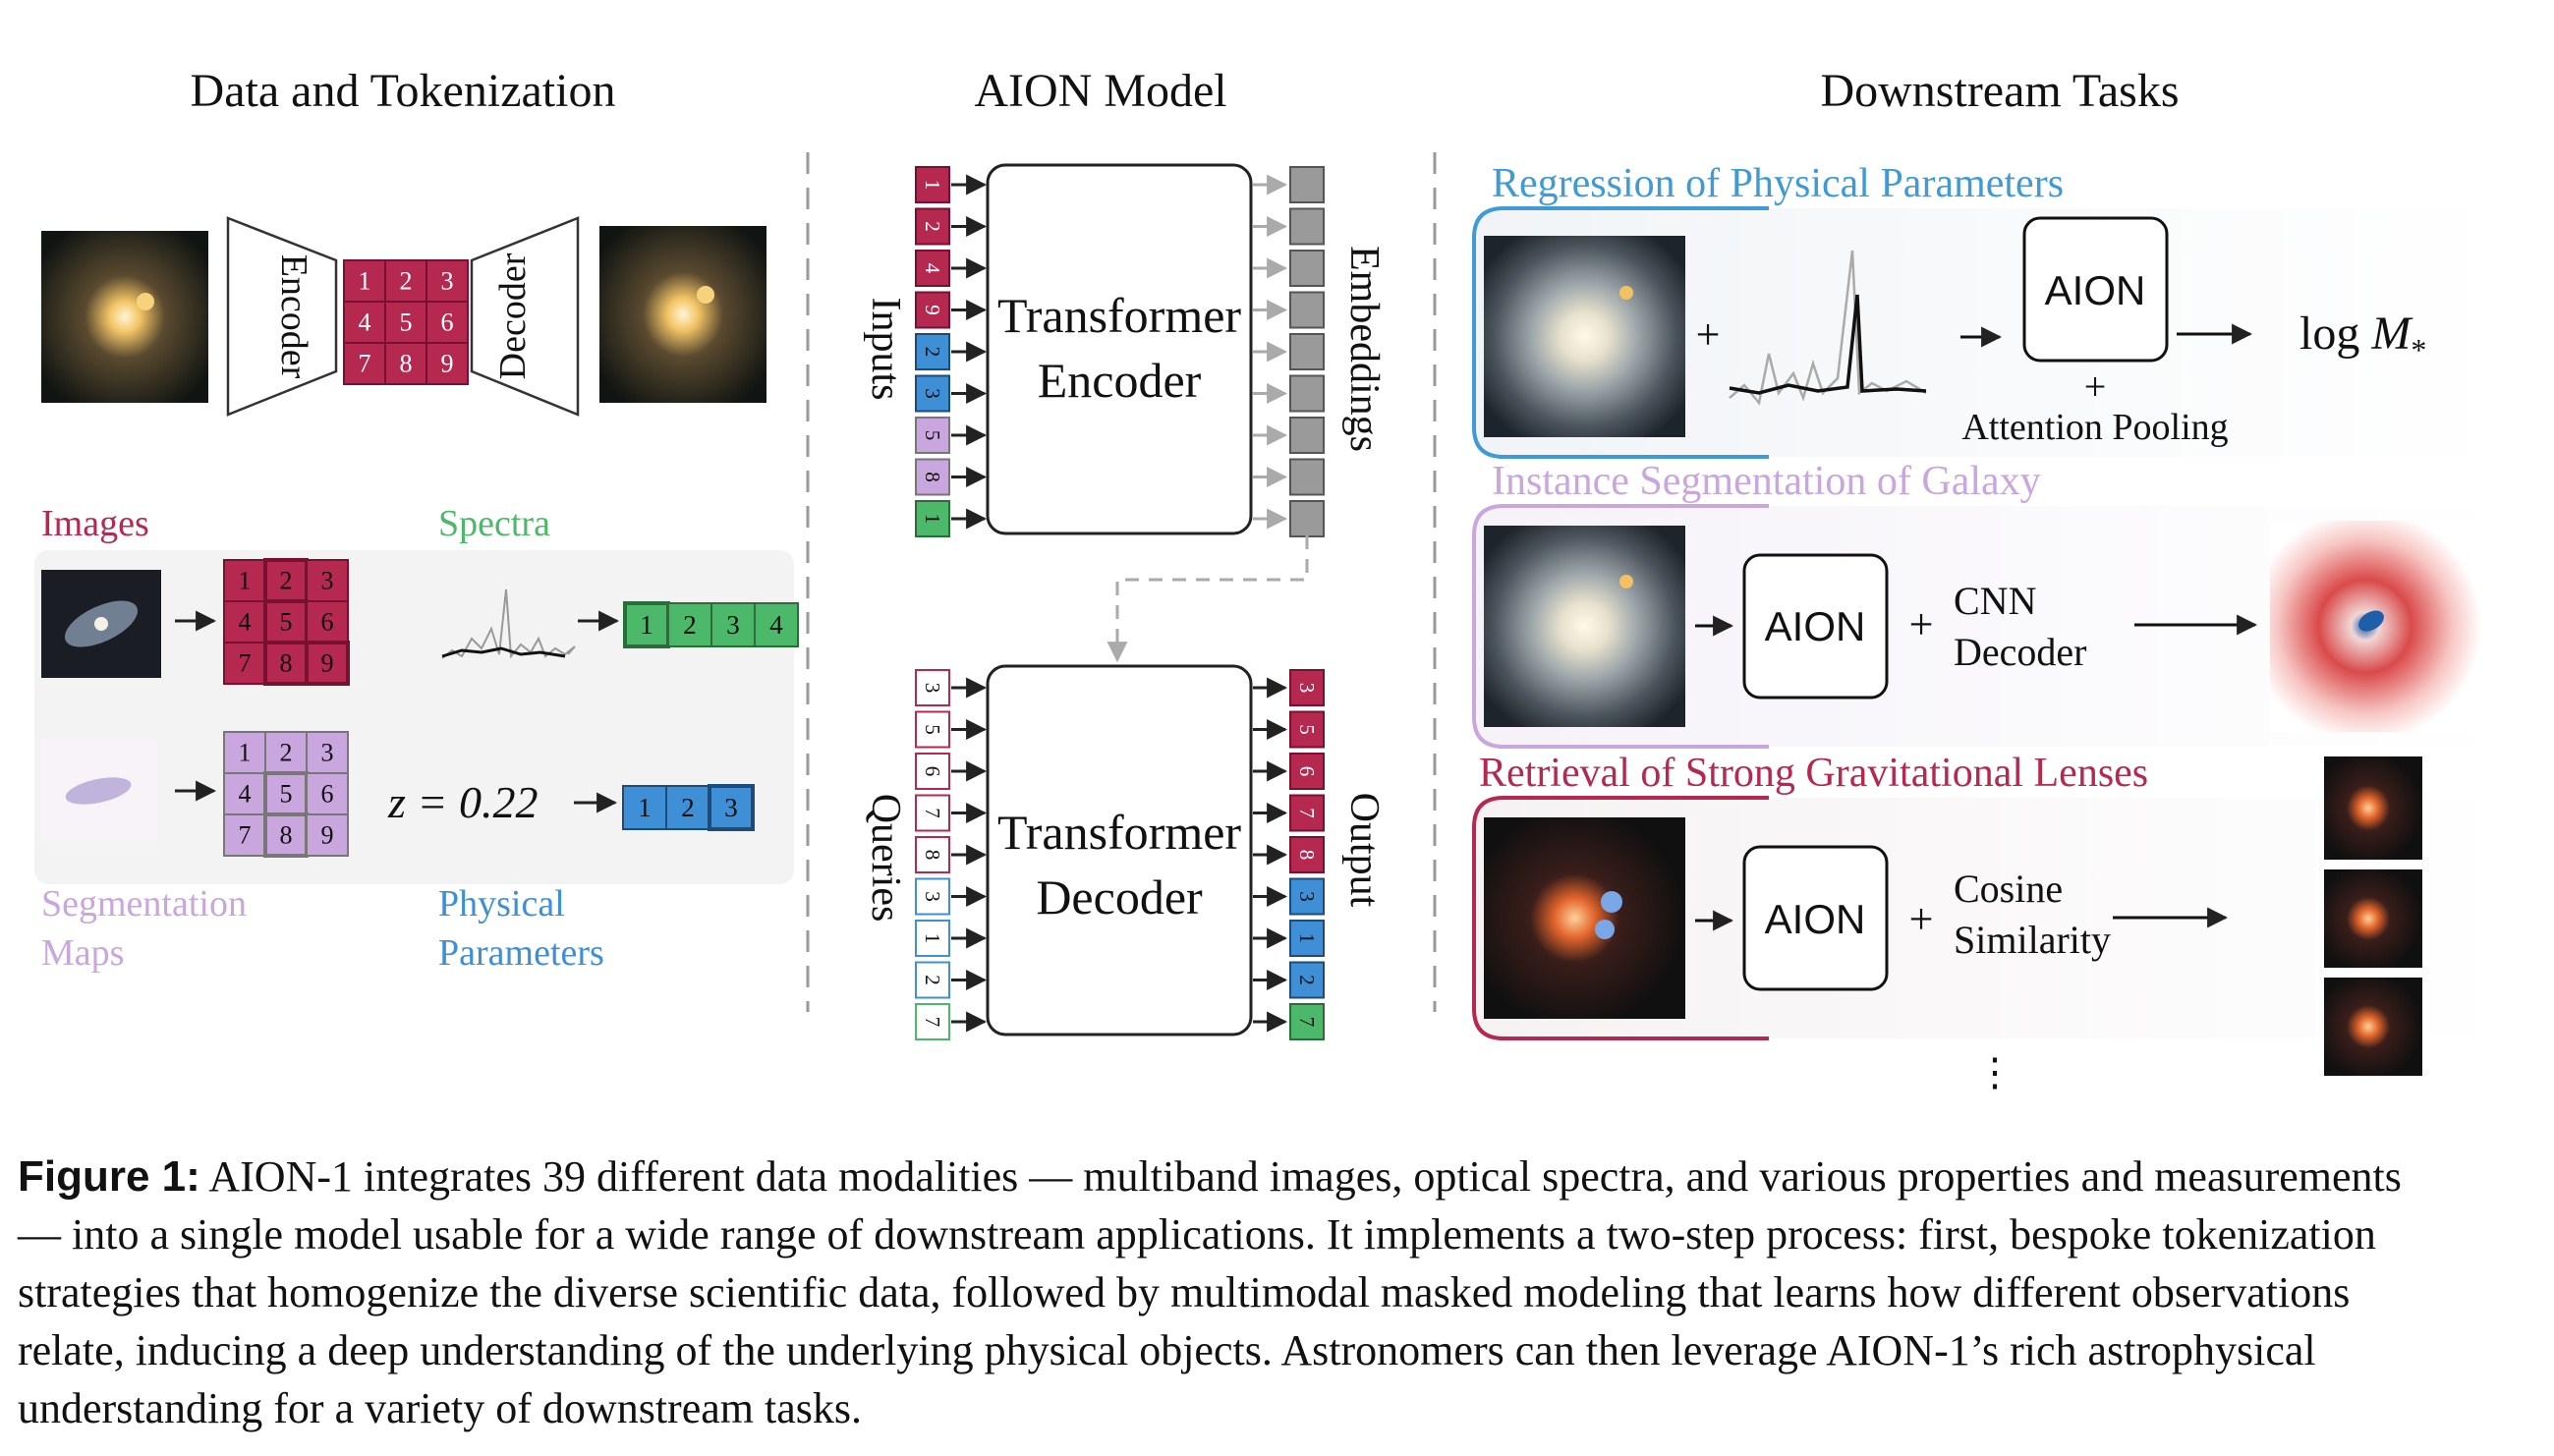  Describe the element at coordinates (405, 322) in the screenshot. I see `token-grid-label: 5` at that location.